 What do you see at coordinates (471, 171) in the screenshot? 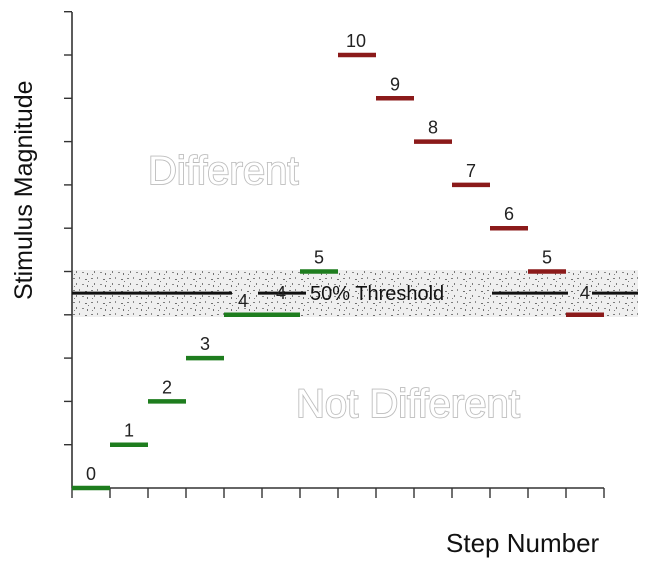
I see `stair-step-label: 7` at bounding box center [471, 171].